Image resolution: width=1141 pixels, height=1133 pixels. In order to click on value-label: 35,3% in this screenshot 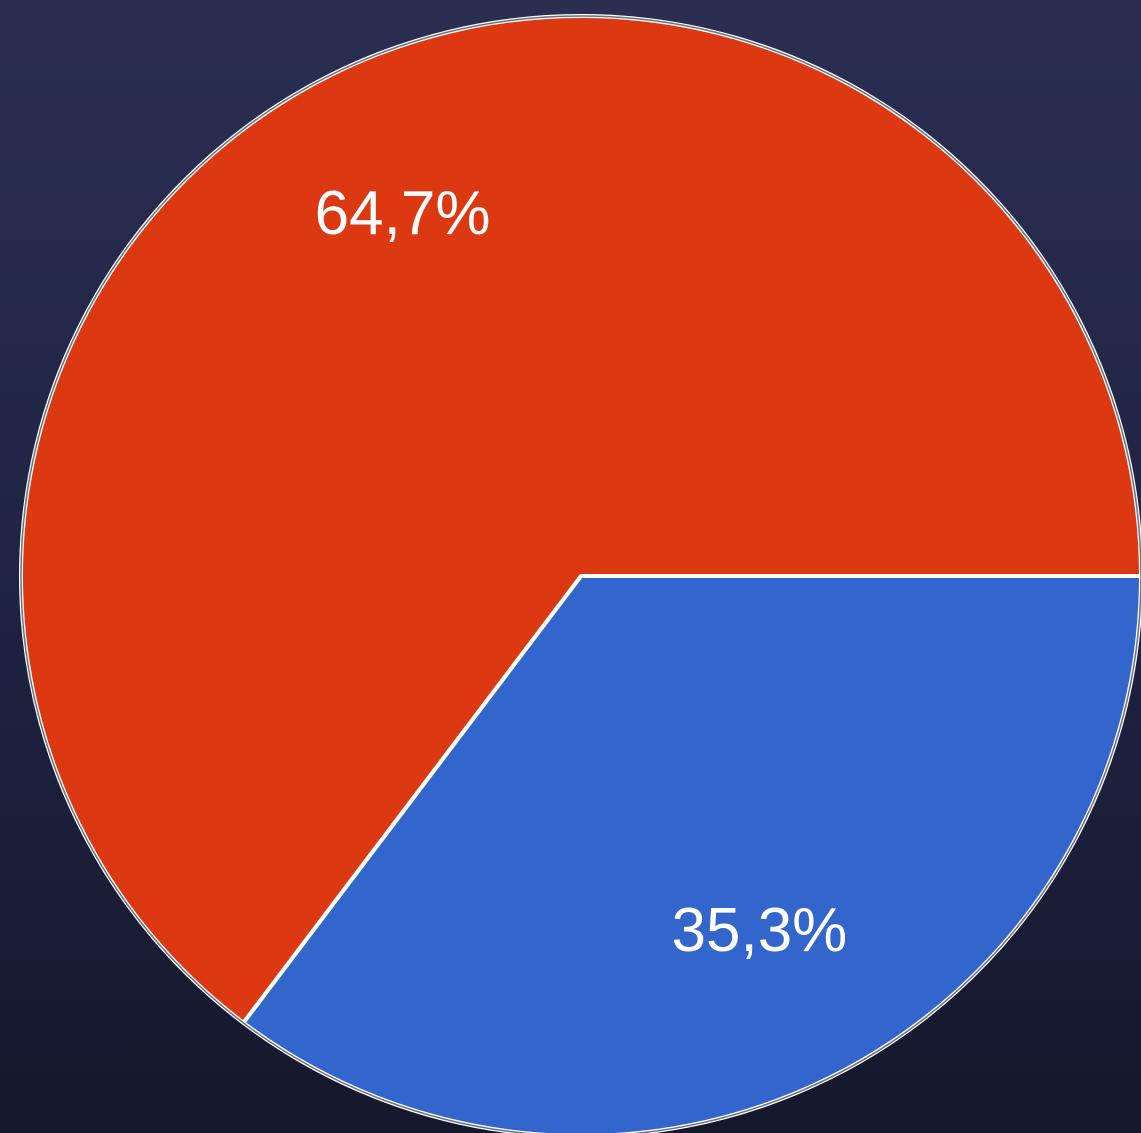, I will do `click(760, 930)`.